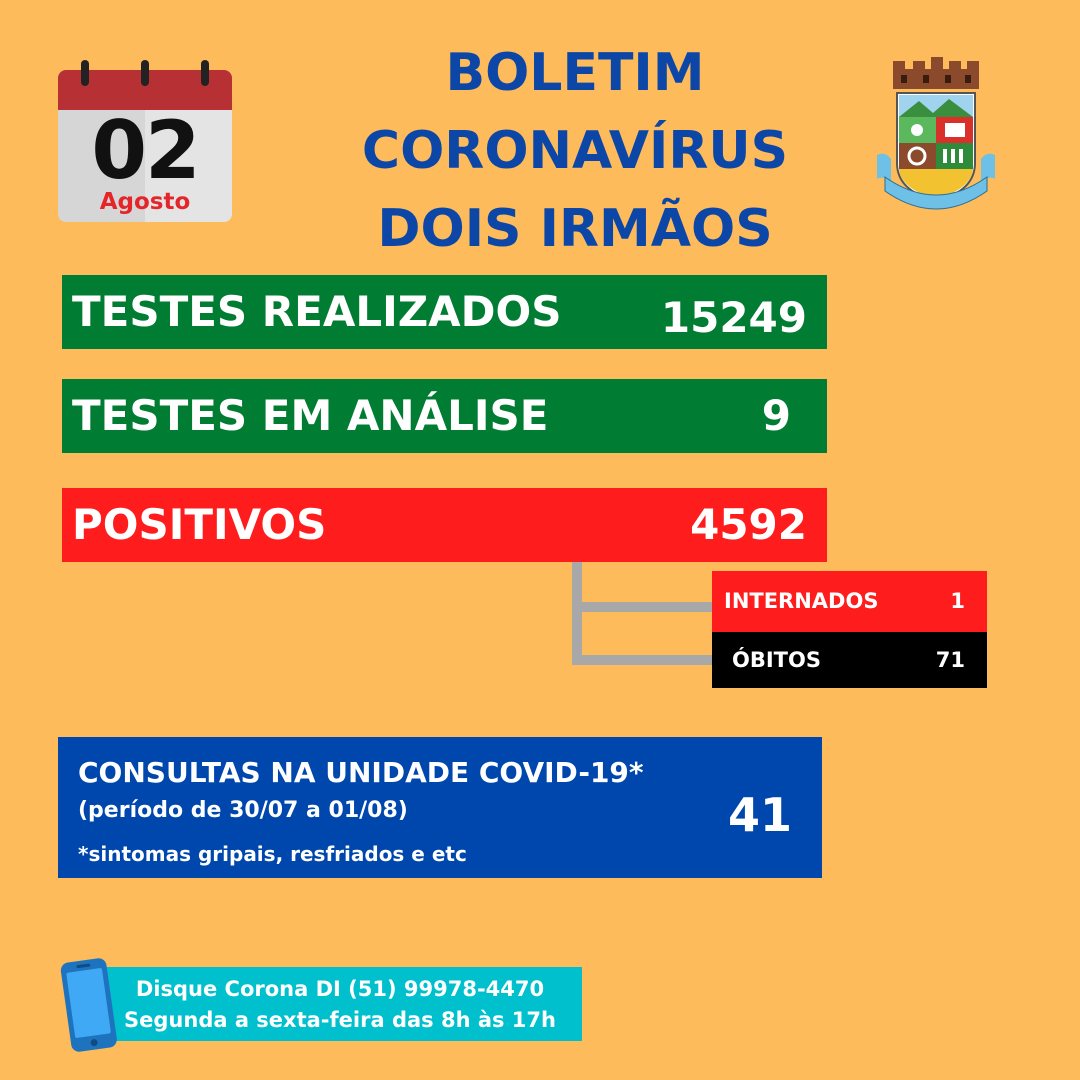 The image size is (1080, 1080). I want to click on internados-value: 1, so click(957, 601).